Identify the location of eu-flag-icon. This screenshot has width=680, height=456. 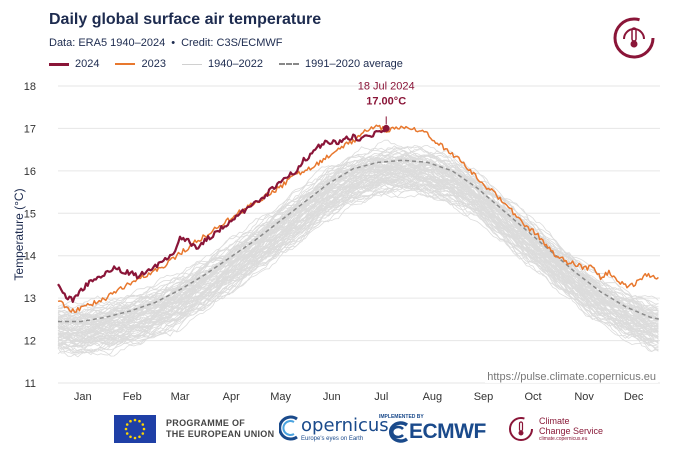
(135, 429).